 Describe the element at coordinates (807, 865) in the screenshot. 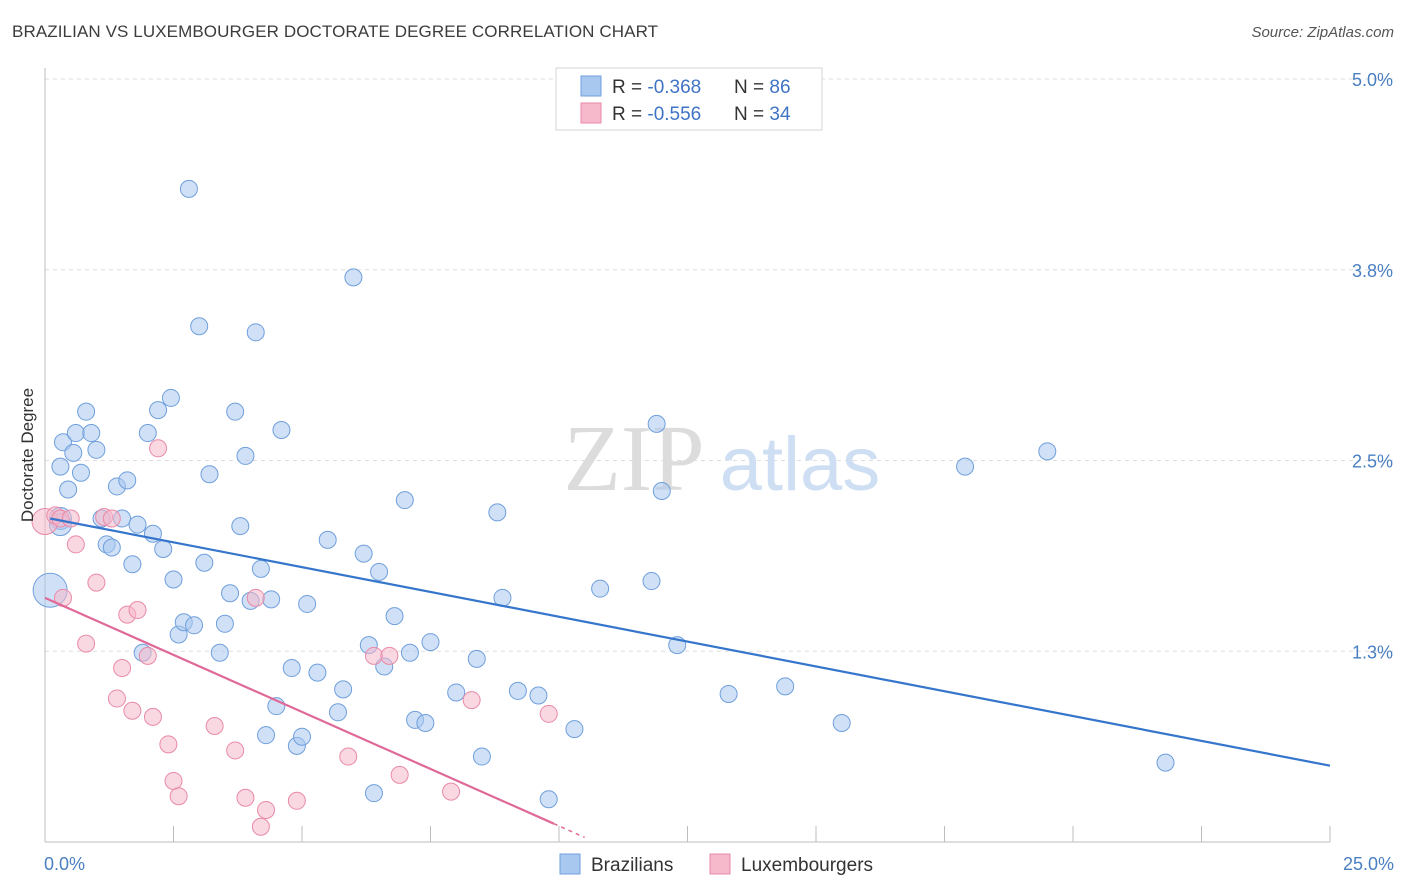

I see `bottom-legend-luxembourgers: Luxembourgers` at that location.